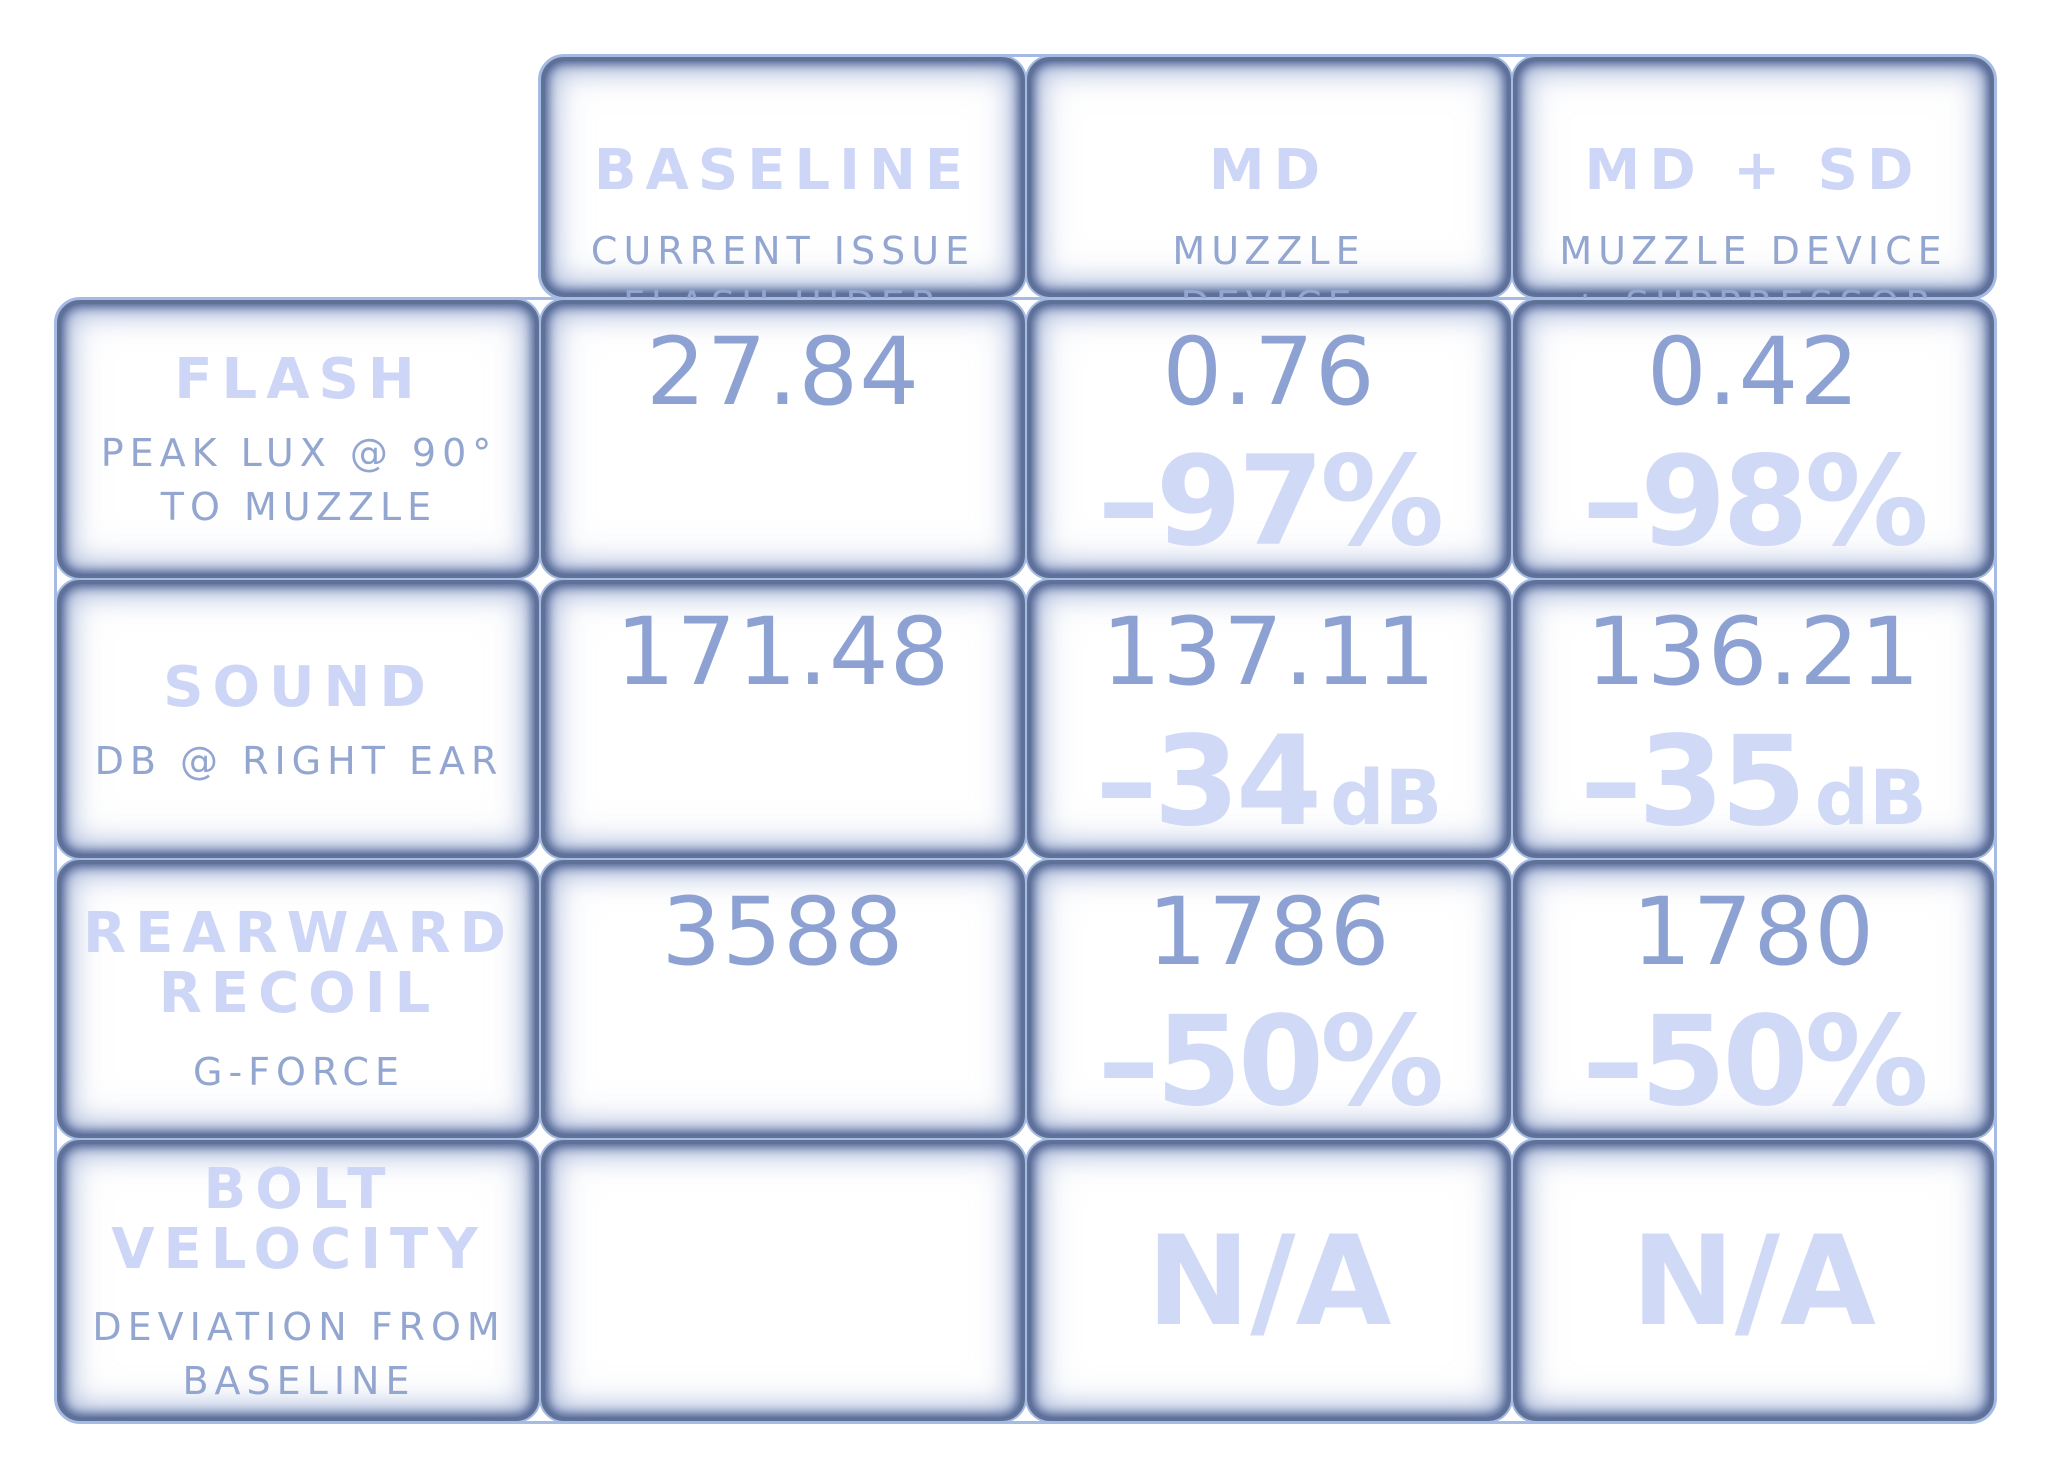  I want to click on value-text: 0.42, so click(1753, 372).